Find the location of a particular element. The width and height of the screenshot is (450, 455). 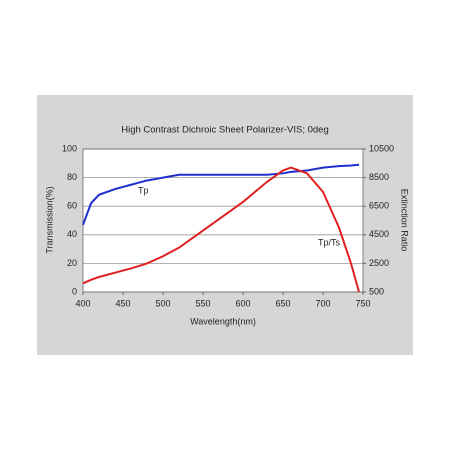

y2-tick-label: 8500 is located at coordinates (379, 177).